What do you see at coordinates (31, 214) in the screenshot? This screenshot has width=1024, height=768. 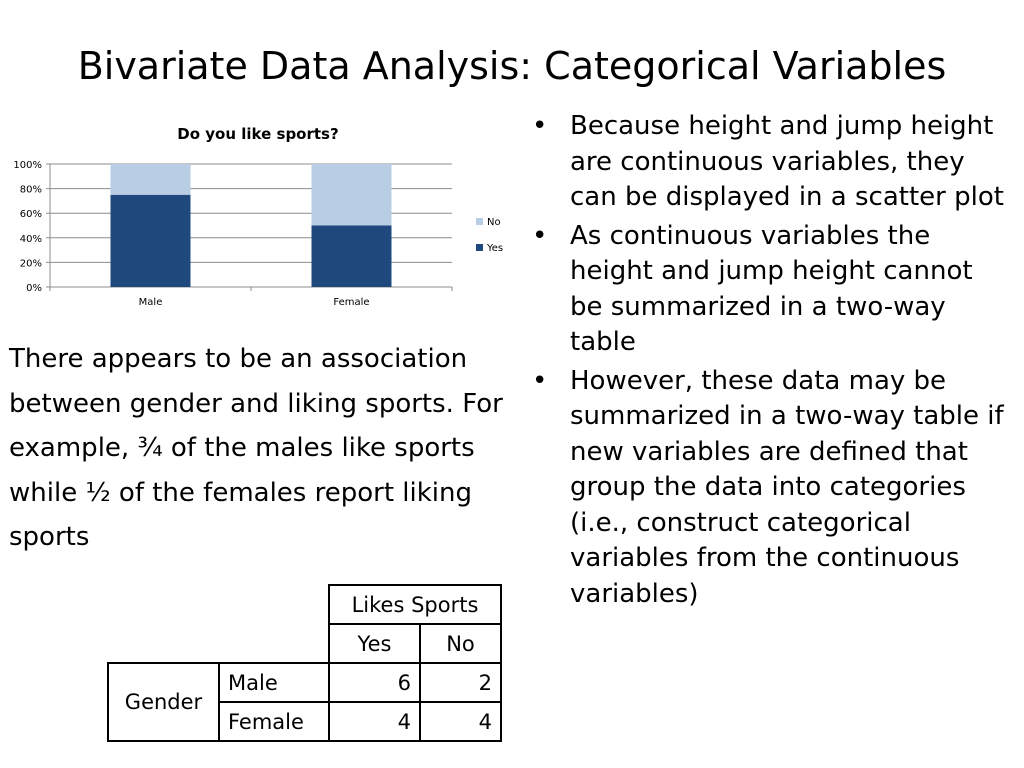 I see `chart-y-tick-label: 60%` at bounding box center [31, 214].